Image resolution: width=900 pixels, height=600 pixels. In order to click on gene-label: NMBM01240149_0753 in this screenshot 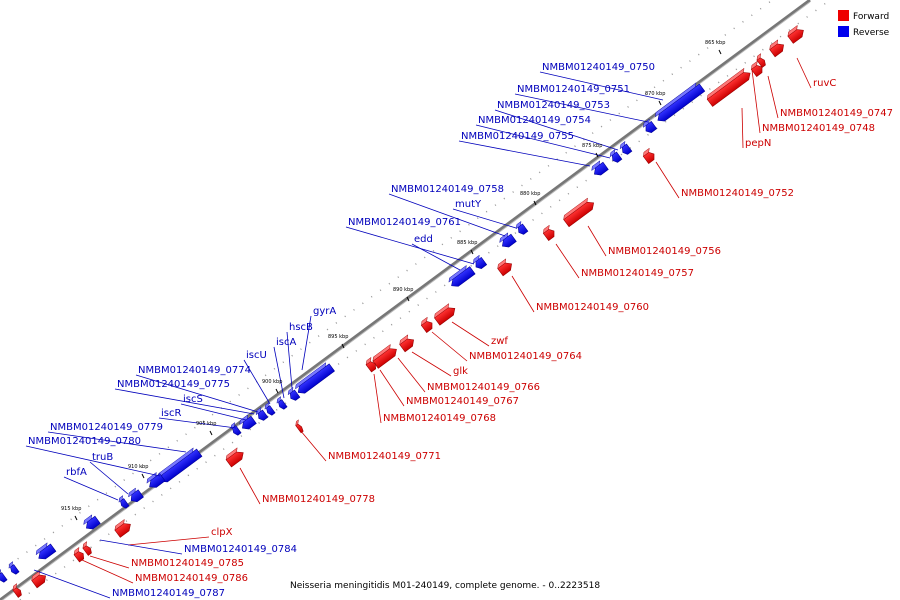, I will do `click(553, 105)`.